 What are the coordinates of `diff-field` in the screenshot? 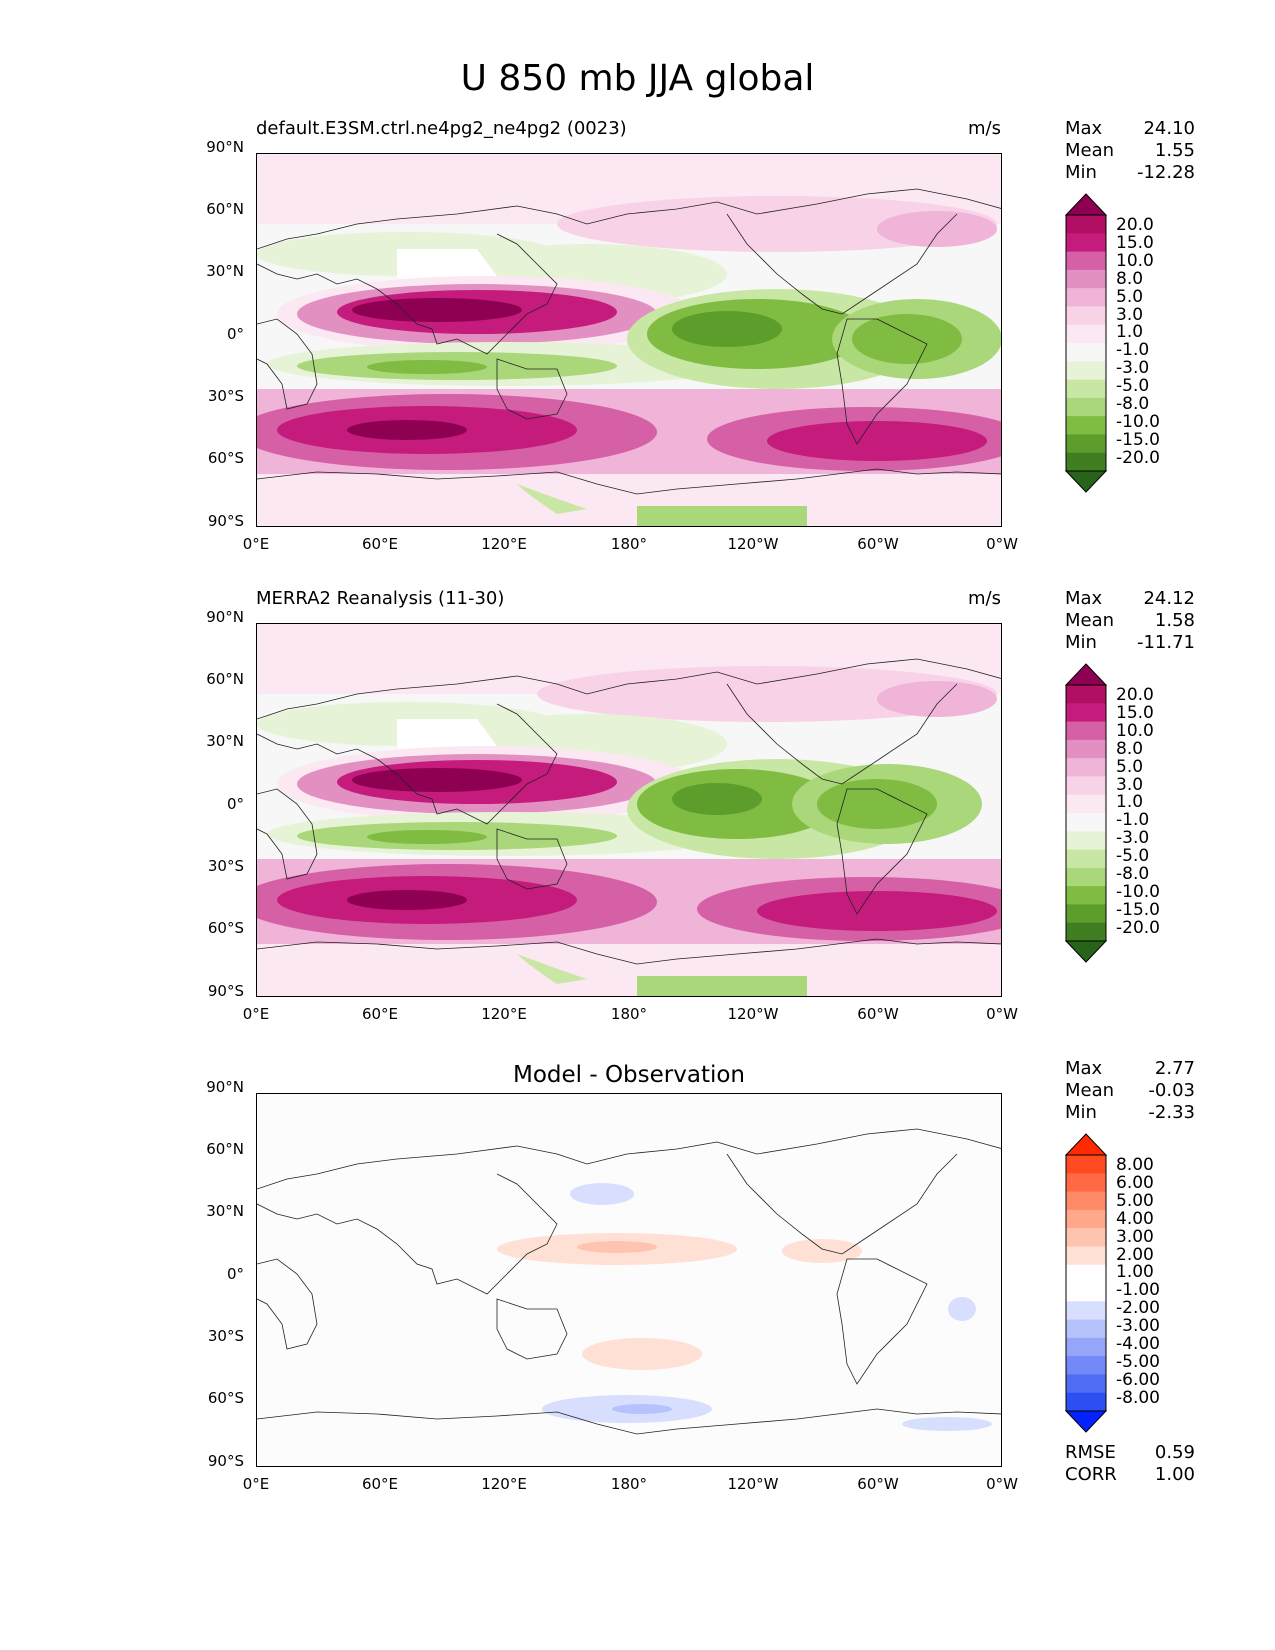 It's located at (629, 1280).